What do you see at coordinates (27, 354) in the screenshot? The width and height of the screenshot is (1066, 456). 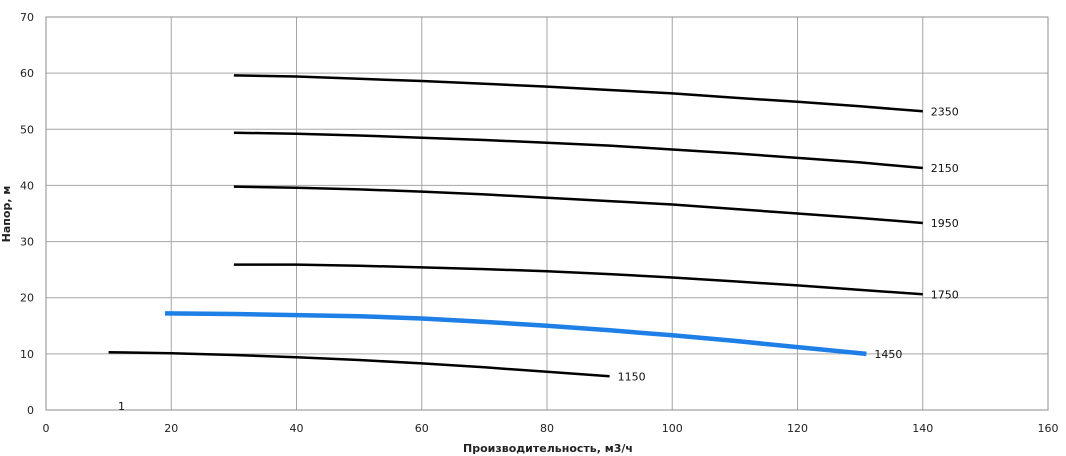 I see `y-tick-label: 10` at bounding box center [27, 354].